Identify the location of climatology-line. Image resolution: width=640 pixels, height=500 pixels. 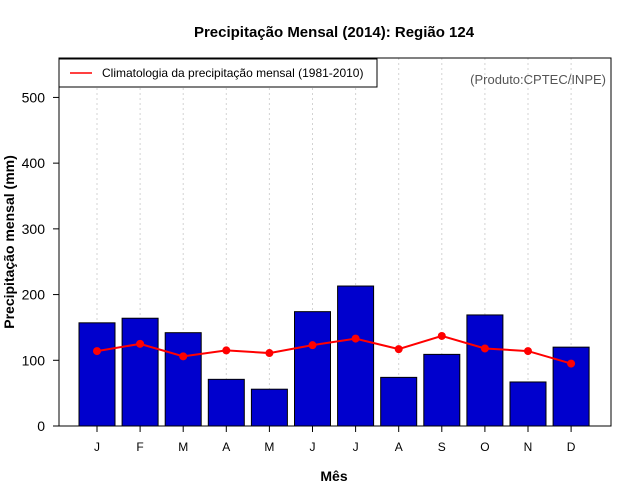
(334, 349).